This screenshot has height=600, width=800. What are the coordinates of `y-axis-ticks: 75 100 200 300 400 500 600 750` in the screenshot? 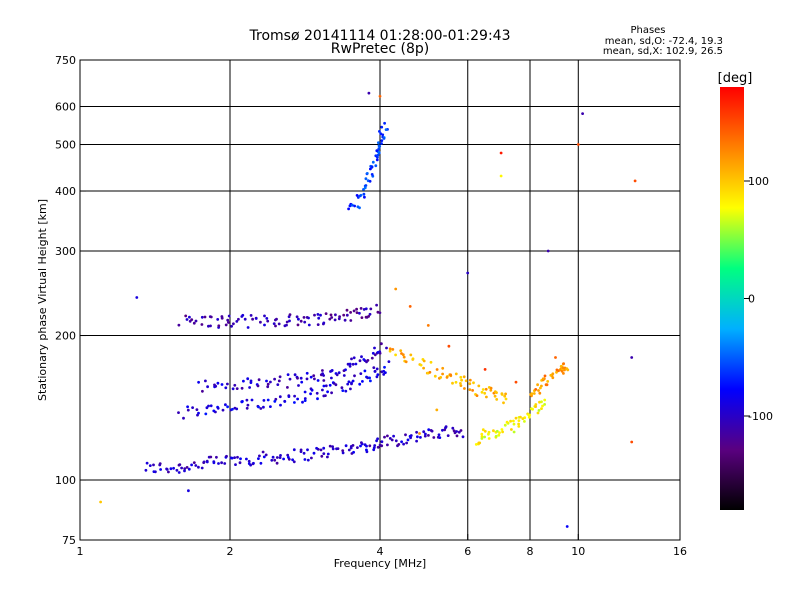 It's located at (70, 300).